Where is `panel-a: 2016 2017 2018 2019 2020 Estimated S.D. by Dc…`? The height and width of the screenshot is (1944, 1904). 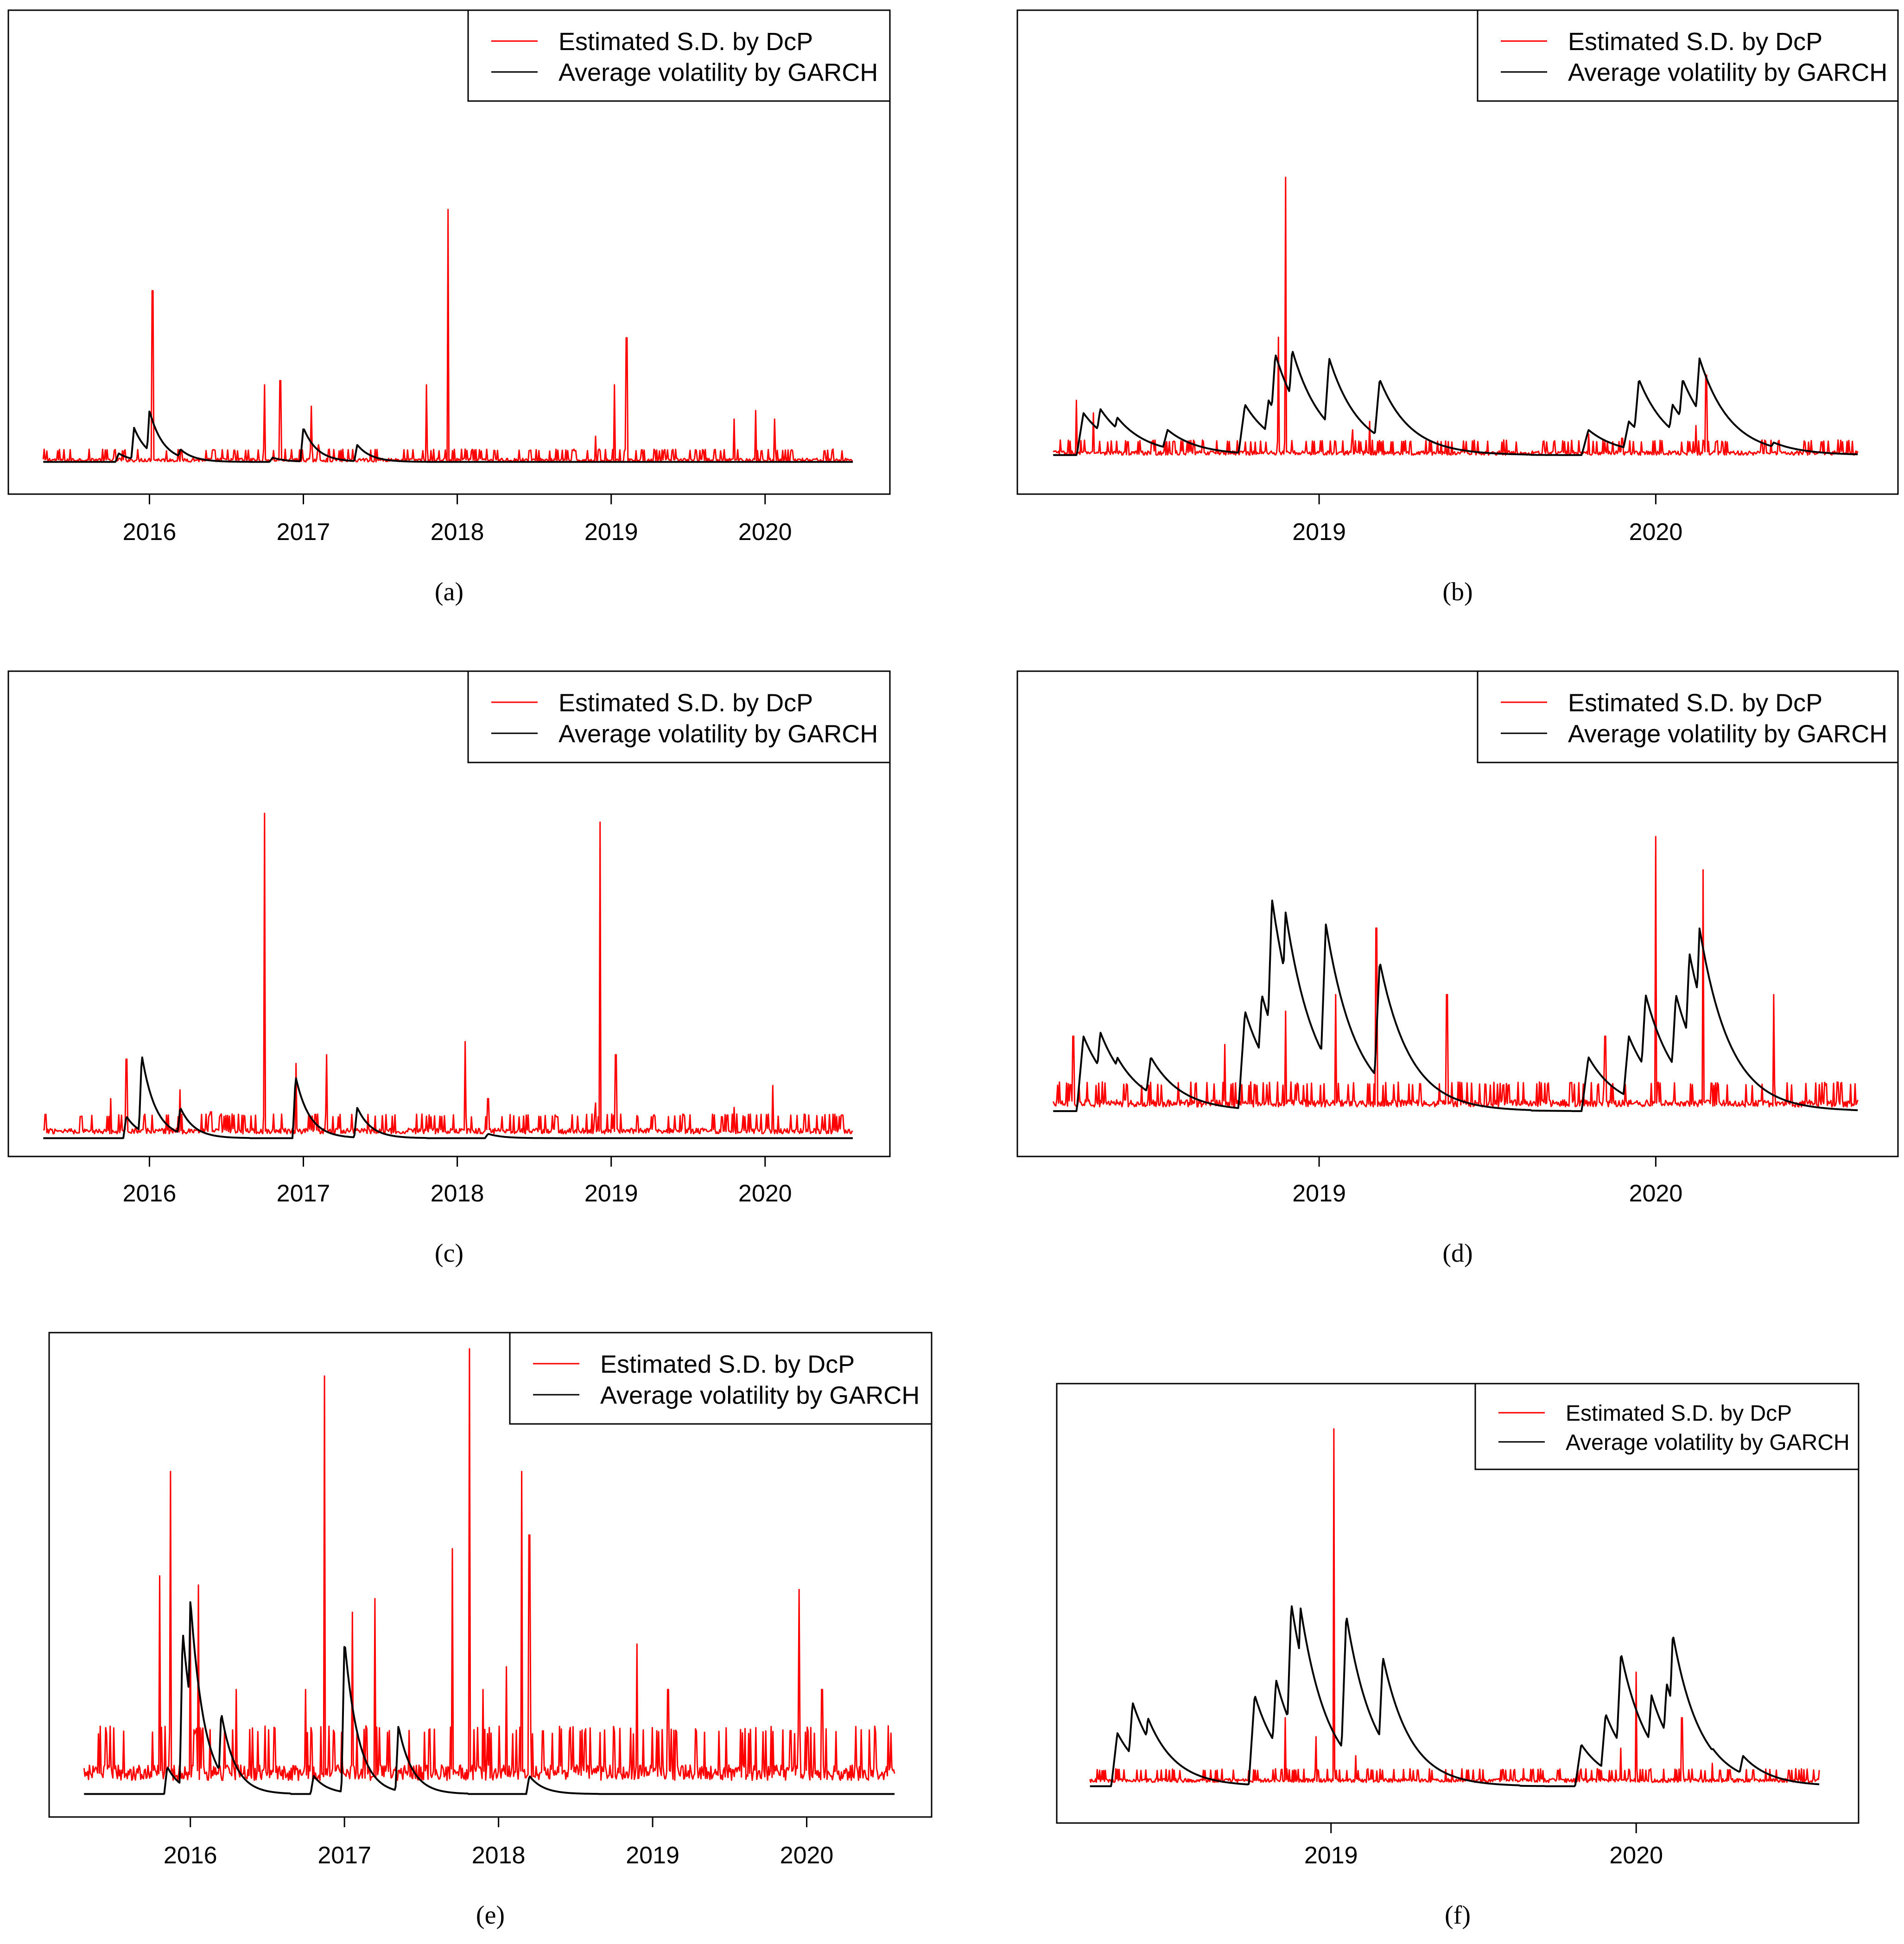 panel-a: 2016 2017 2018 2019 2020 Estimated S.D. by Dc… is located at coordinates (449, 307).